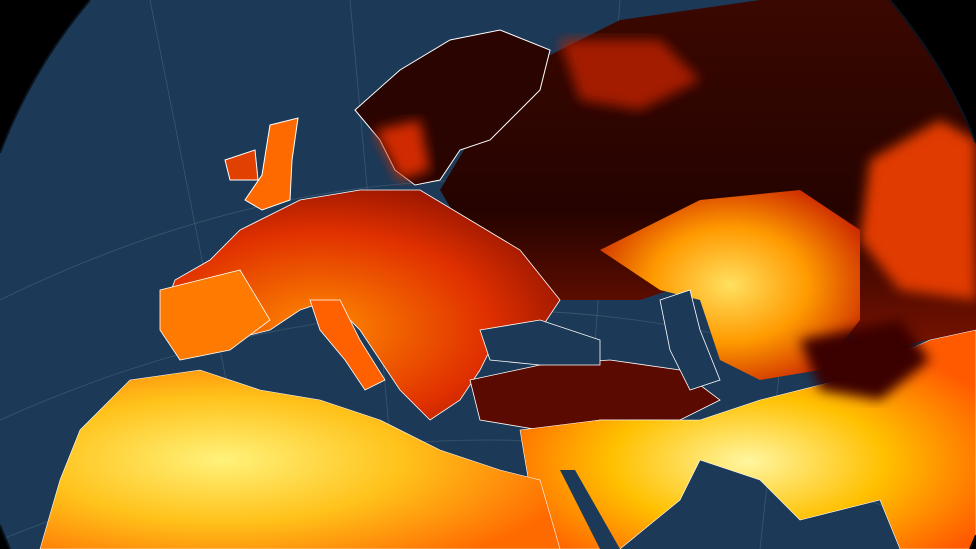 The image size is (976, 549). Describe the element at coordinates (241, 165) in the screenshot. I see `region-ireland` at that location.